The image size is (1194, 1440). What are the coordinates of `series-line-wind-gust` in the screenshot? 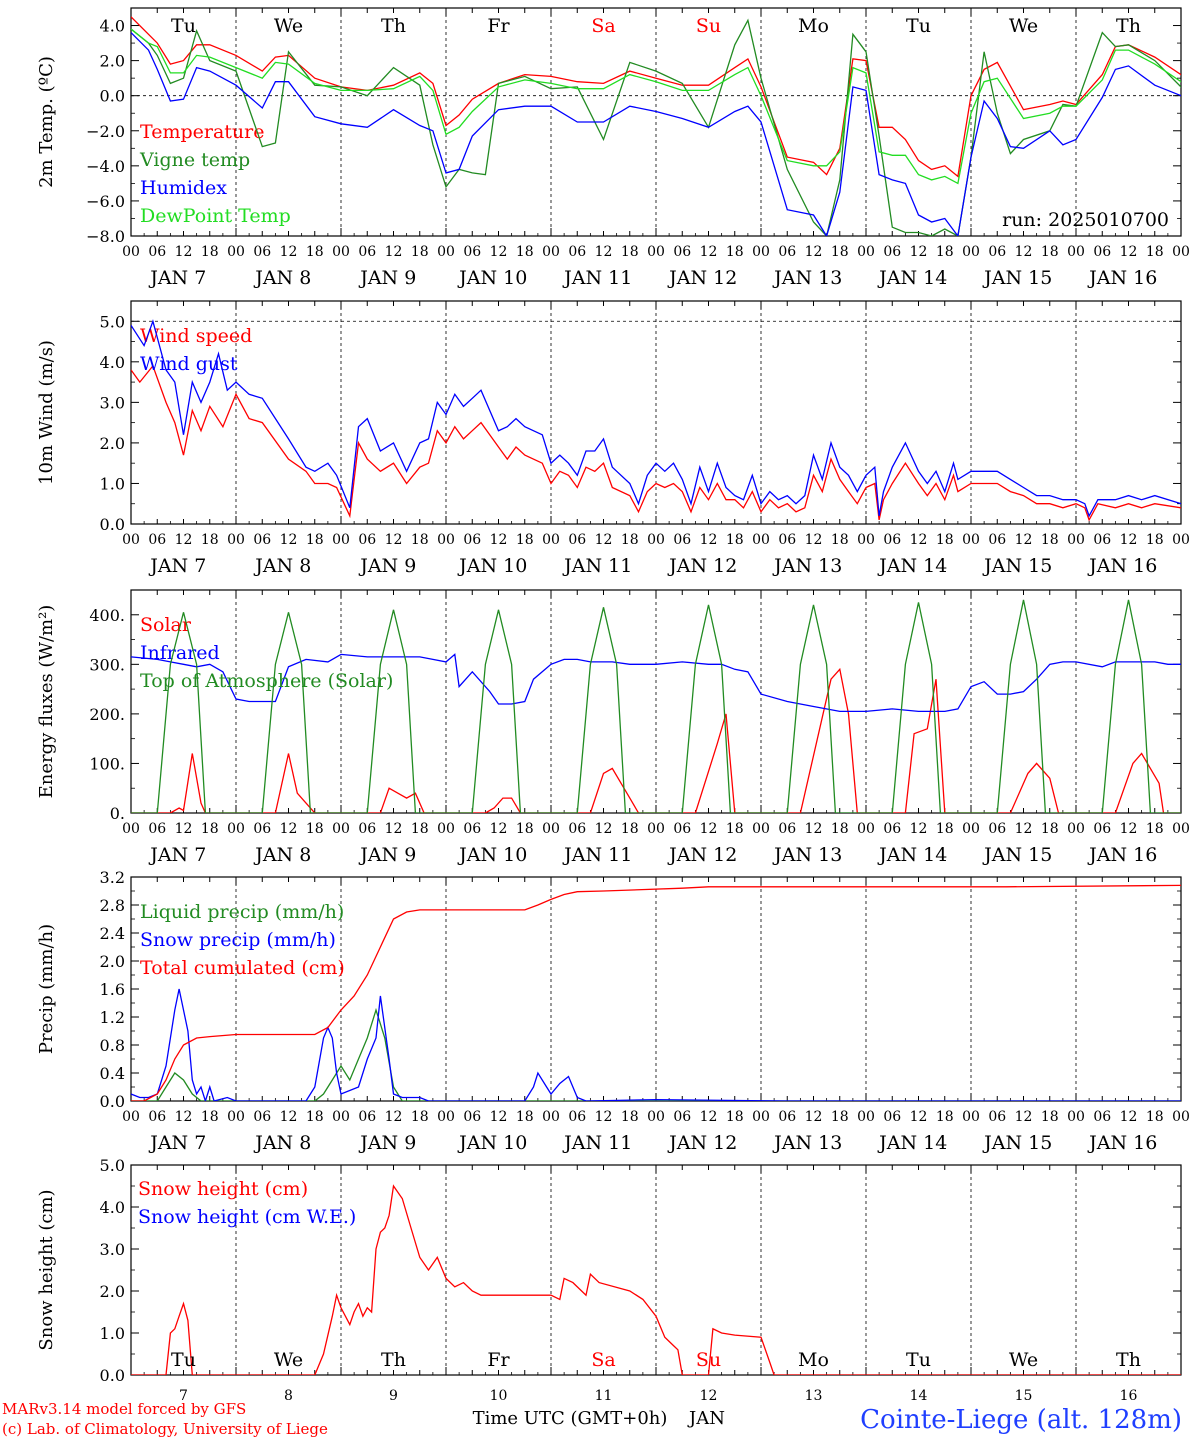 It's located at (656, 418).